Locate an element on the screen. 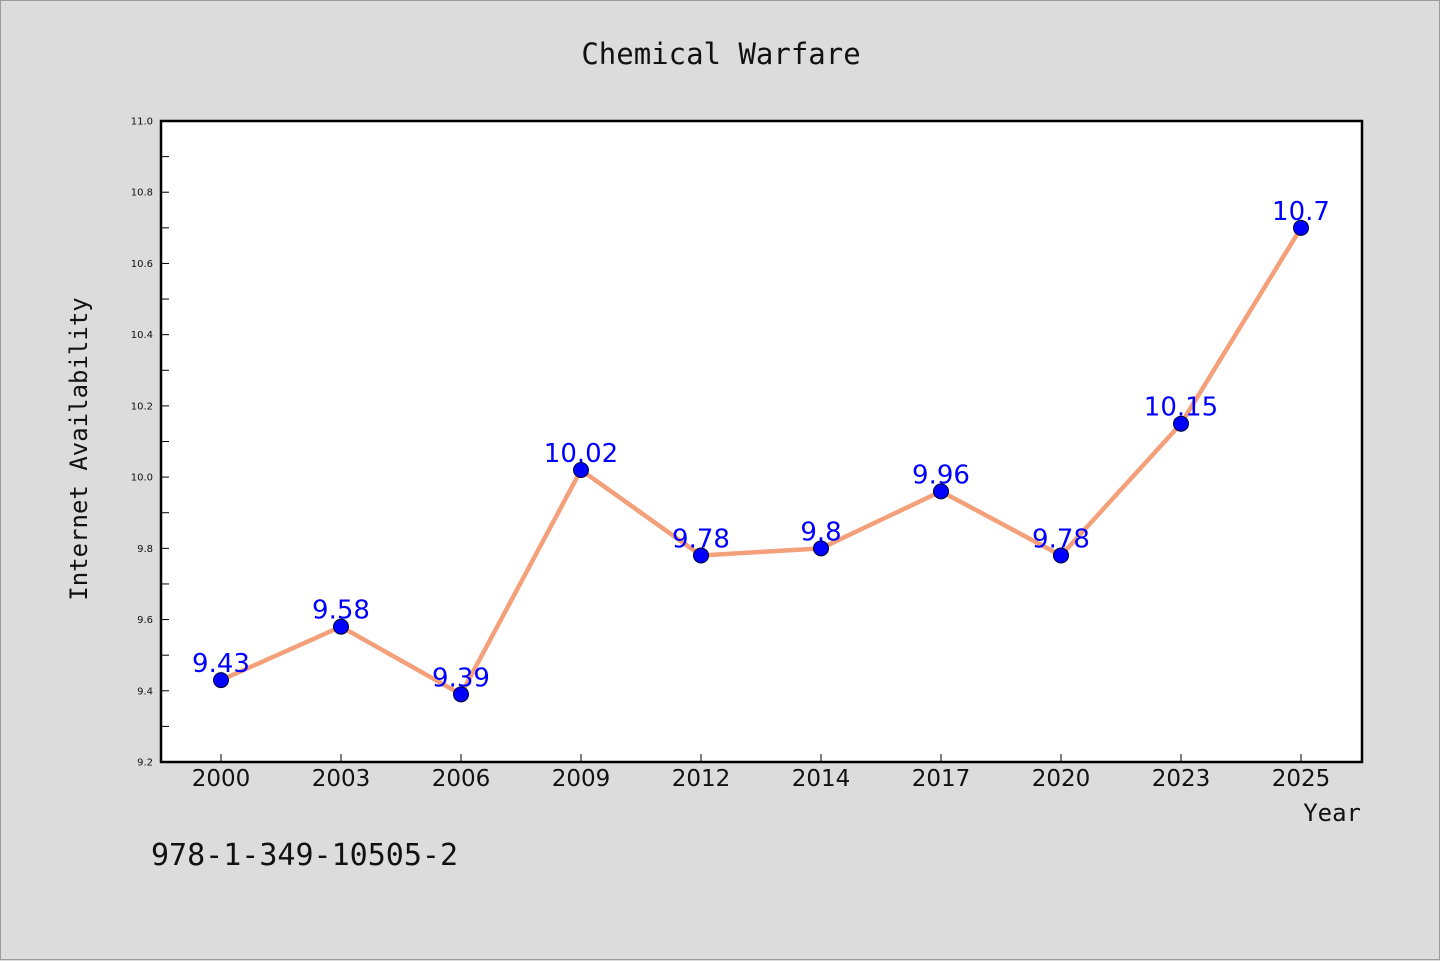 The width and height of the screenshot is (1440, 961). y-tick-label: 10.2 is located at coordinates (142, 406).